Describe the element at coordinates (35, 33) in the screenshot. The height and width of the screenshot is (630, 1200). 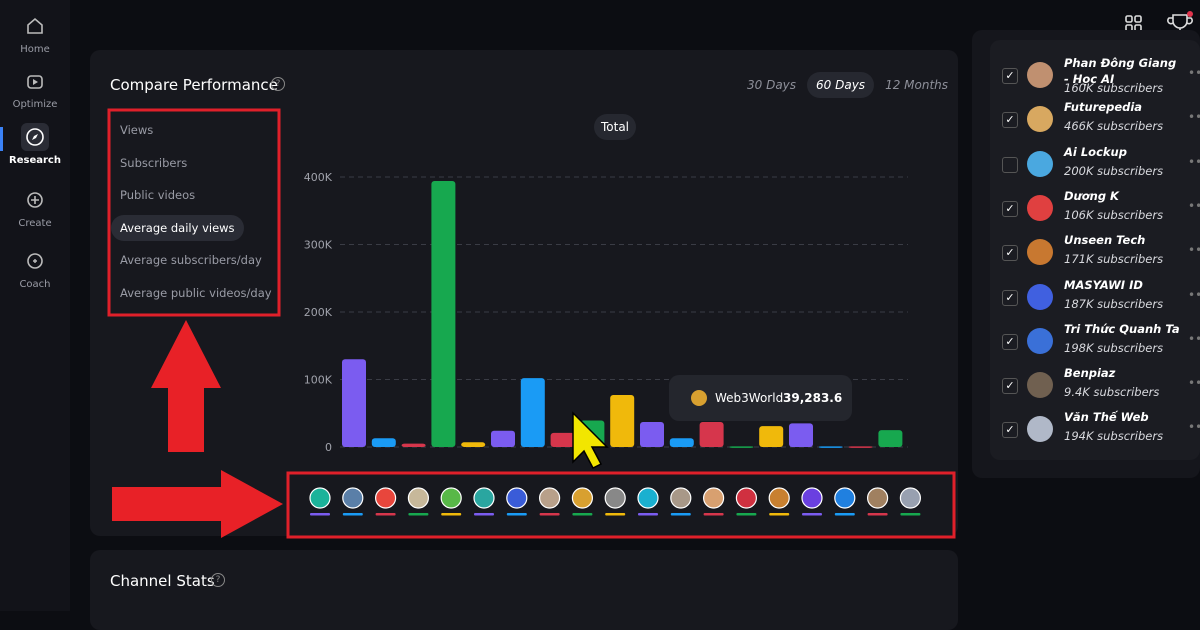
I see `nav-item: Home` at that location.